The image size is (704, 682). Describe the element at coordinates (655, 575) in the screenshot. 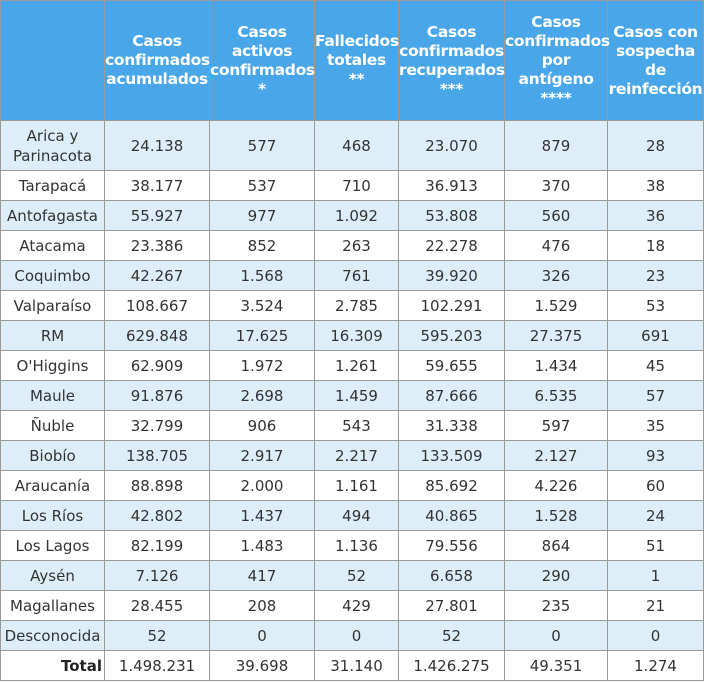

I see `value-cell: 1` at that location.